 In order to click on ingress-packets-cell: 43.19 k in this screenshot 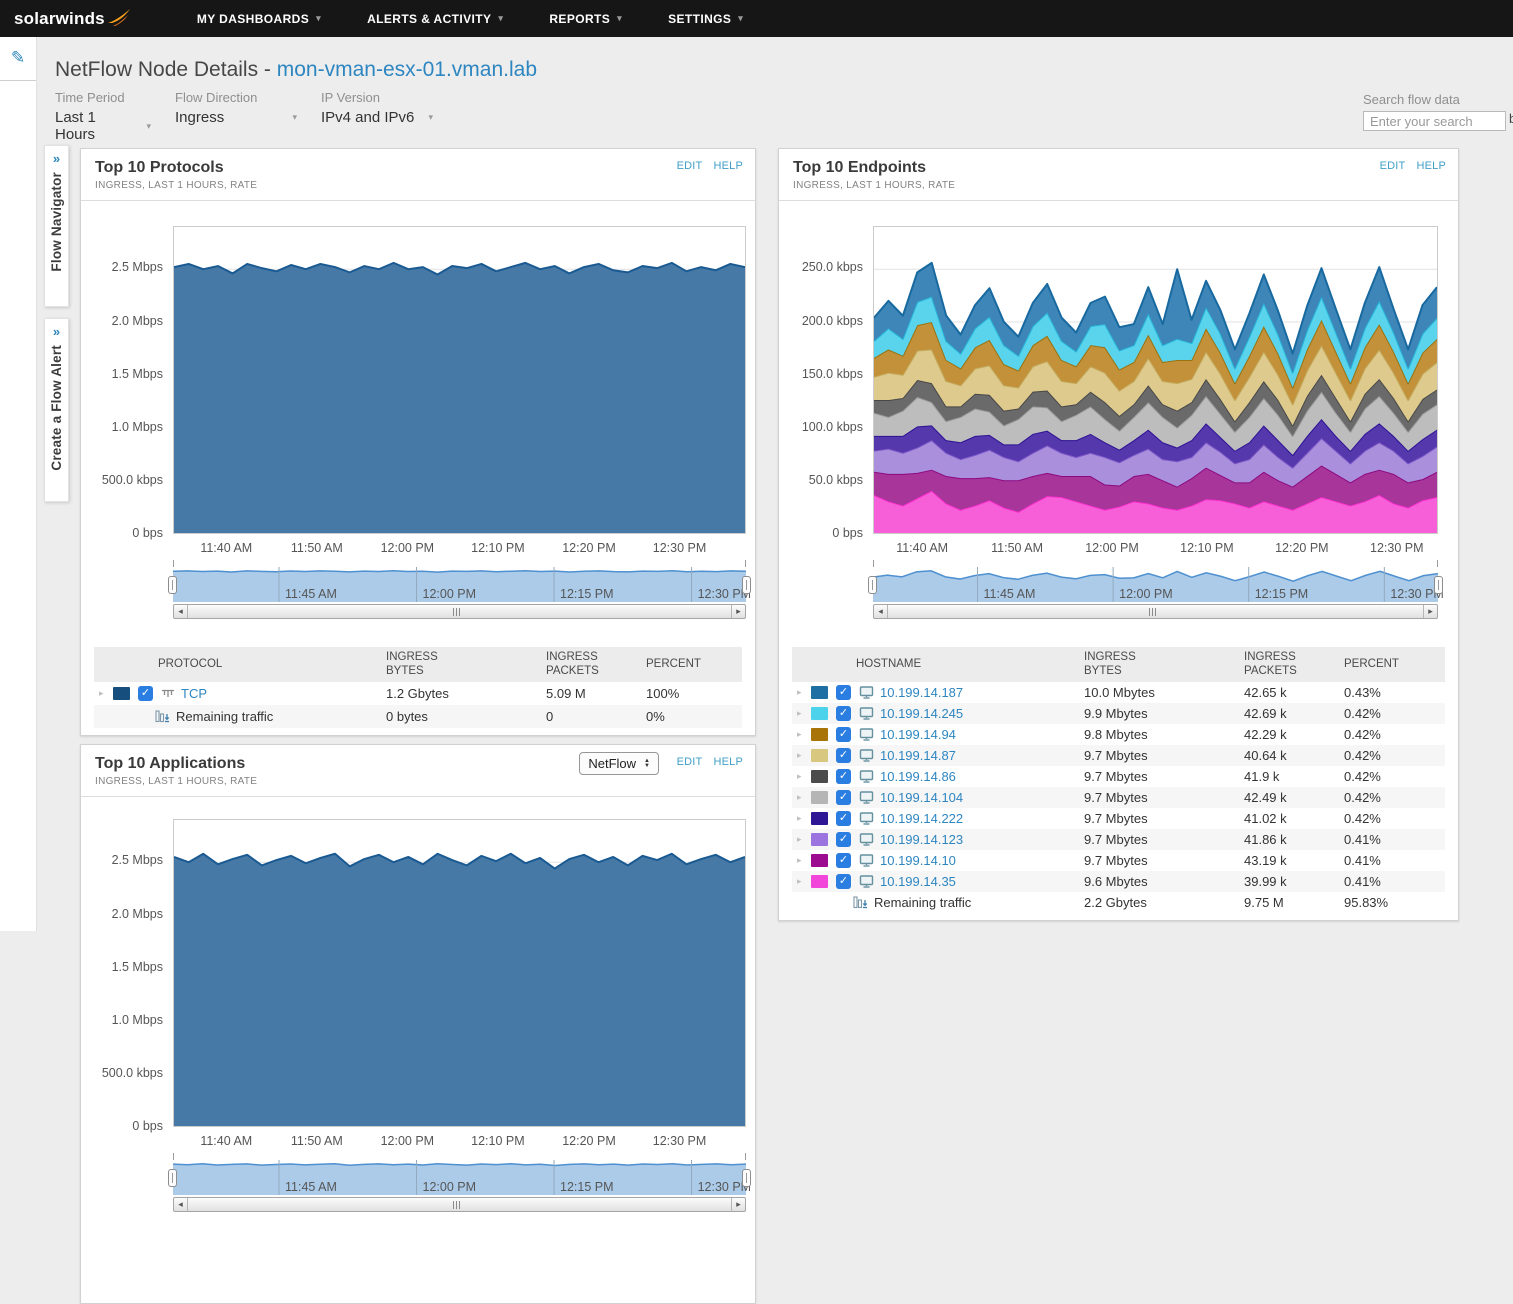, I will do `click(1265, 860)`.